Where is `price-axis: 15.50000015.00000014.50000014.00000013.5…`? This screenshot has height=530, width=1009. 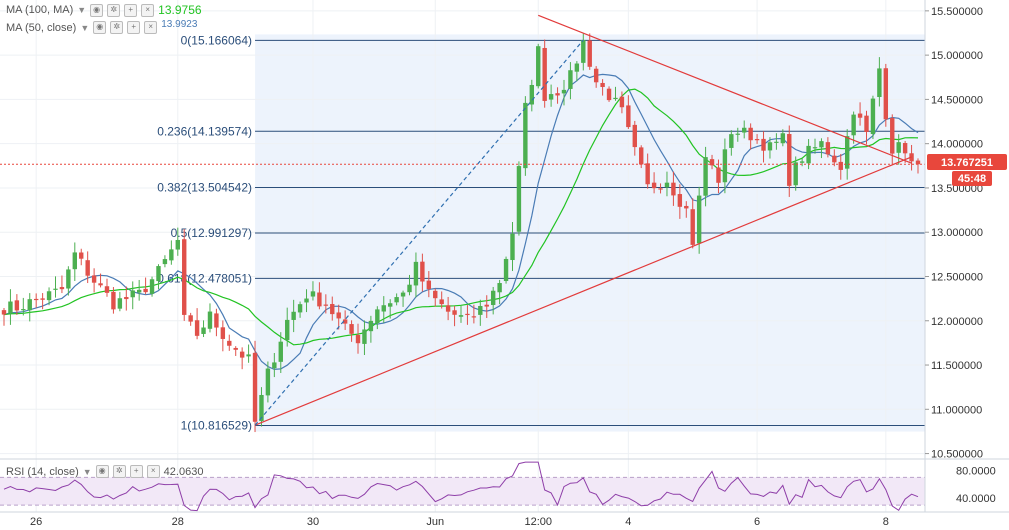 price-axis: 15.50000015.00000014.50000014.00000013.5… is located at coordinates (954, 233).